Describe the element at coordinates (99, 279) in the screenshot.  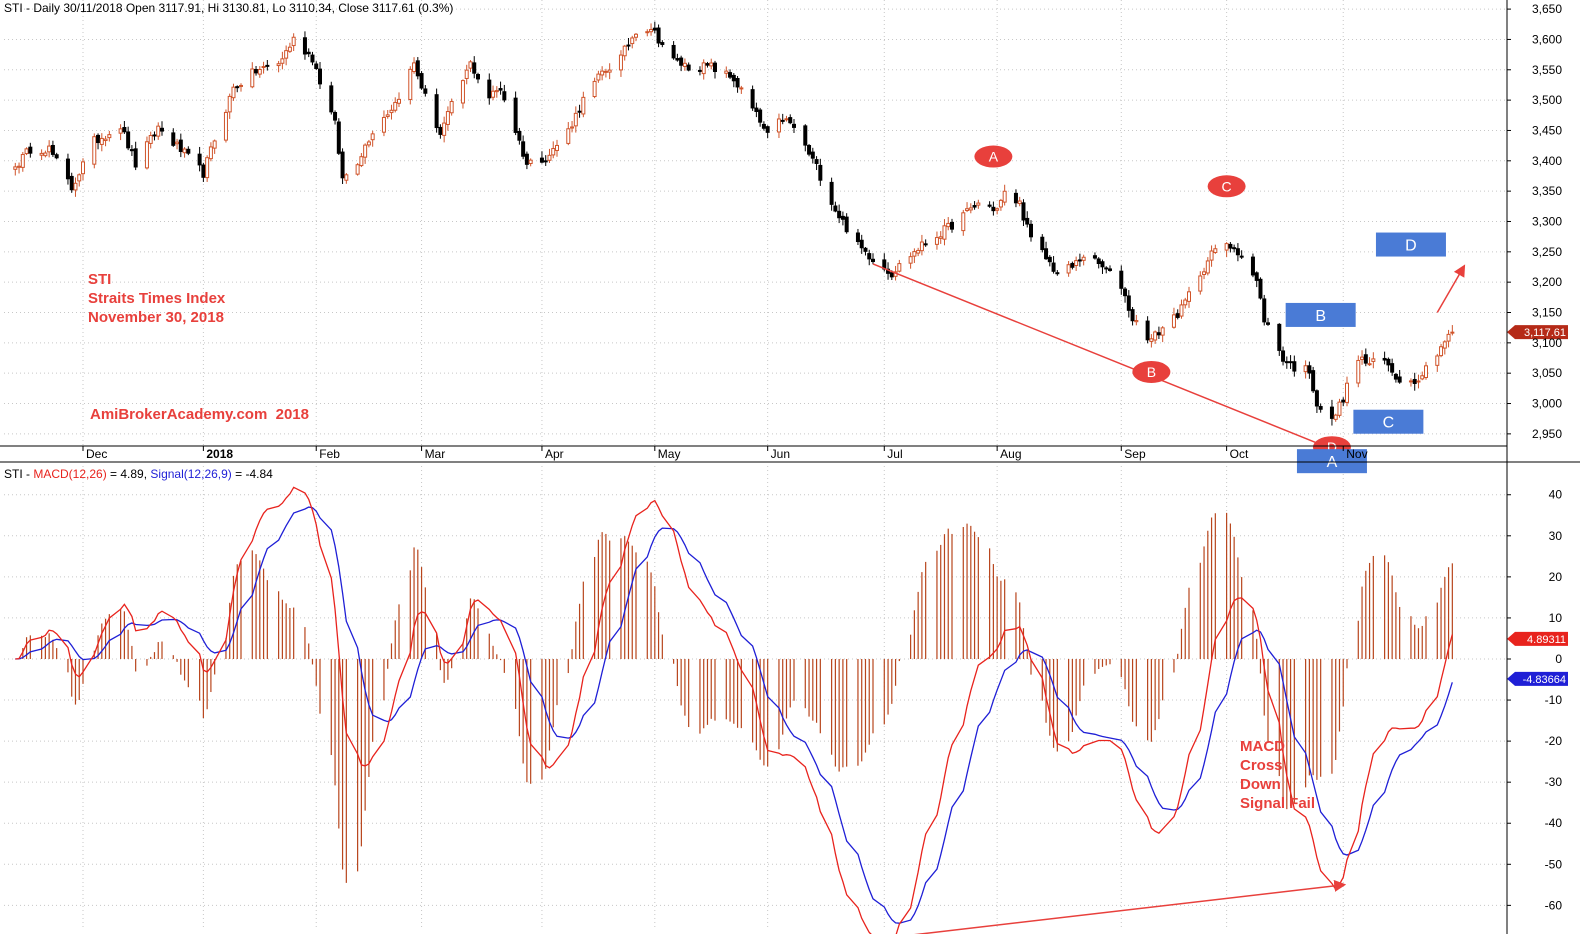
I see `title-line-1: STI` at that location.